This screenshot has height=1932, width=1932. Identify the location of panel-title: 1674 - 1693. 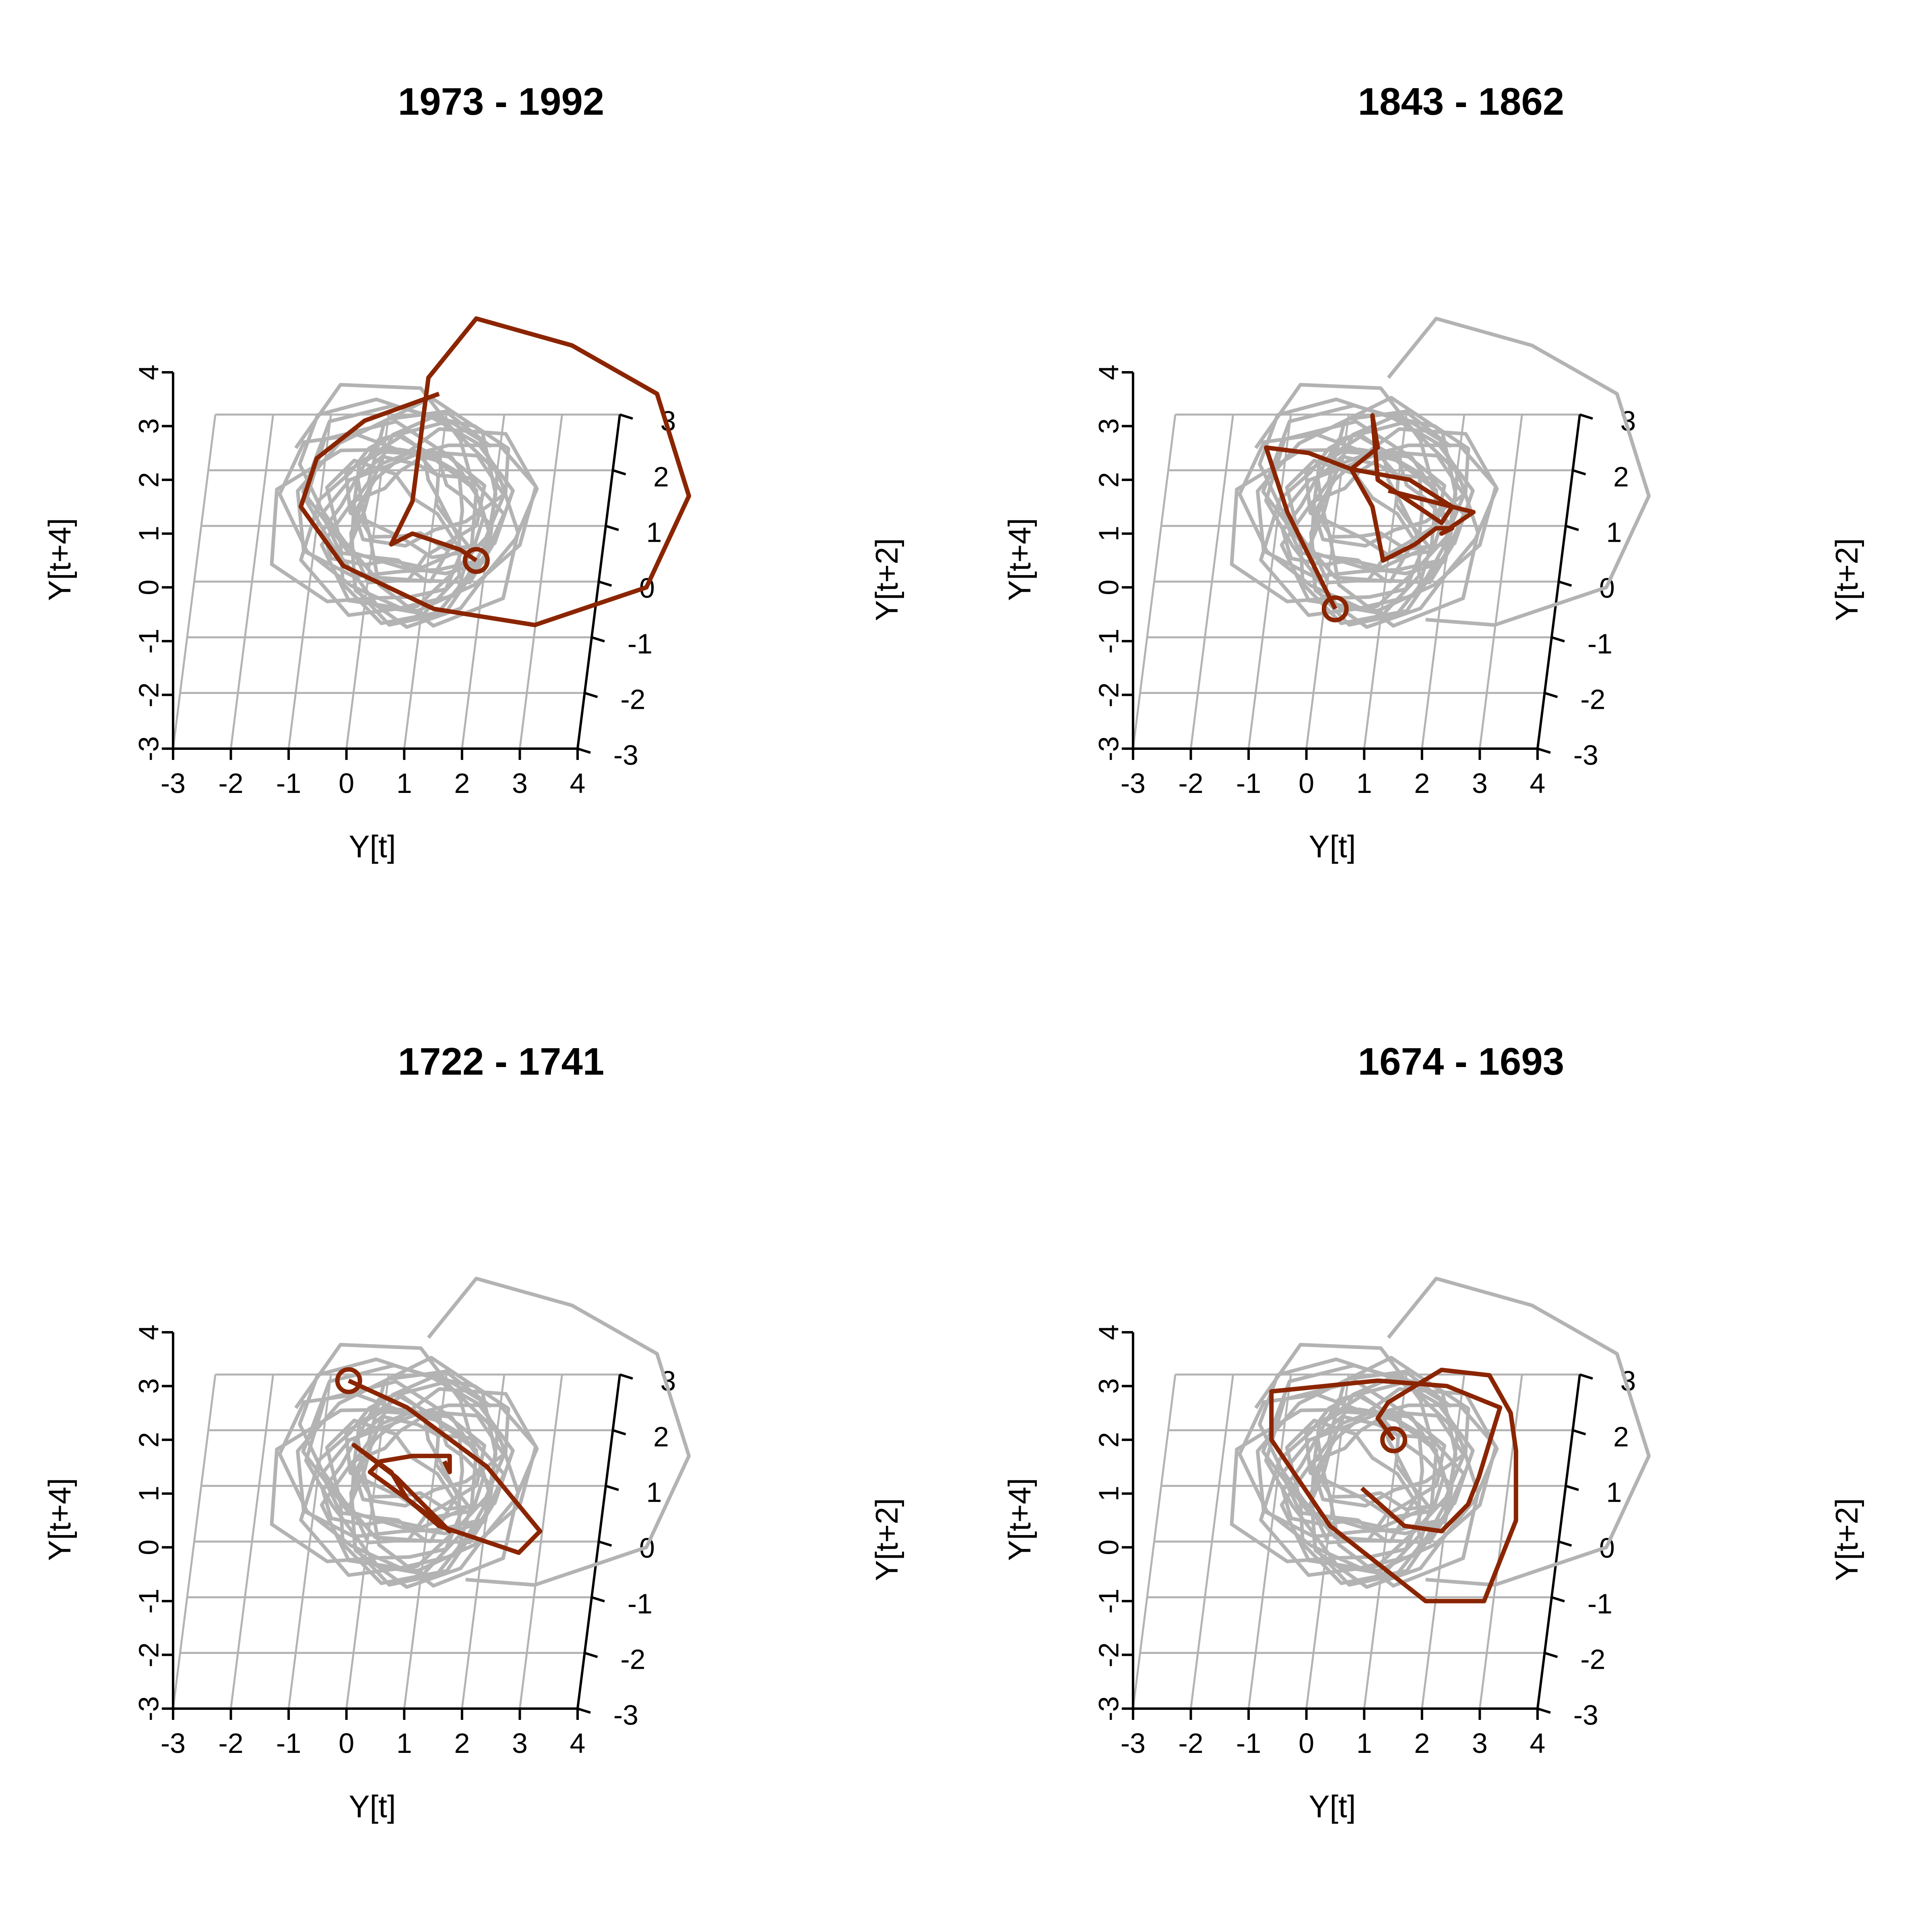
(1461, 1061).